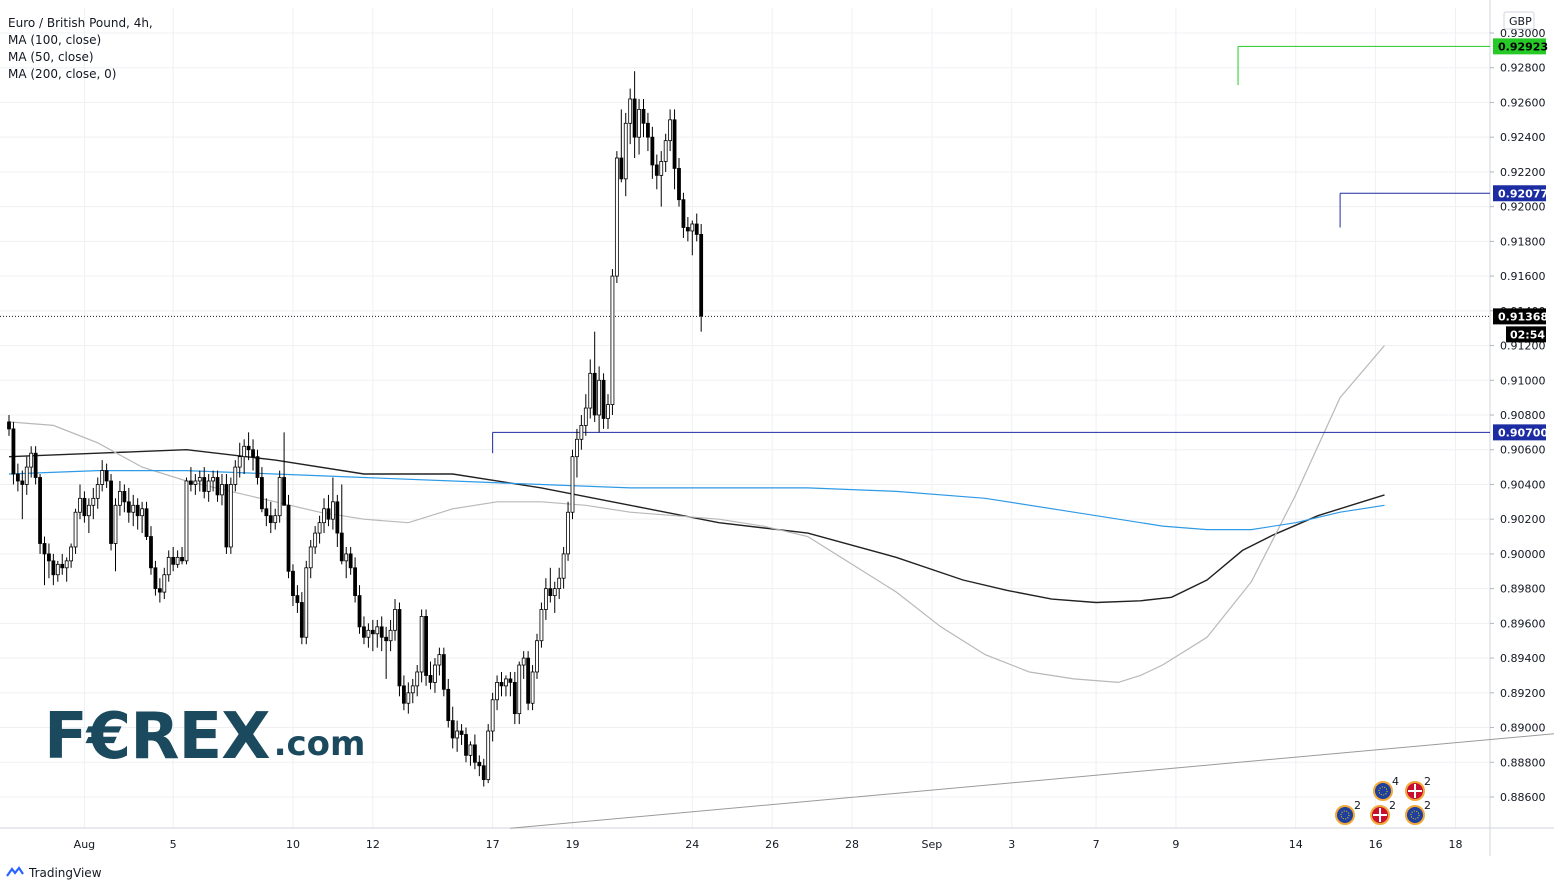 This screenshot has height=884, width=1554. What do you see at coordinates (1523, 589) in the screenshot?
I see `price-tick-label: 0.89800` at bounding box center [1523, 589].